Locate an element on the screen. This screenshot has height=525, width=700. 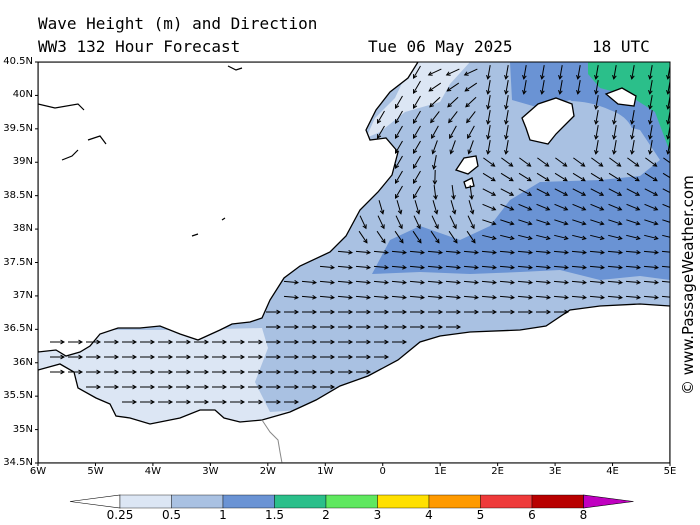
map-title: Wave Height (m) and Direction is located at coordinates (178, 23).